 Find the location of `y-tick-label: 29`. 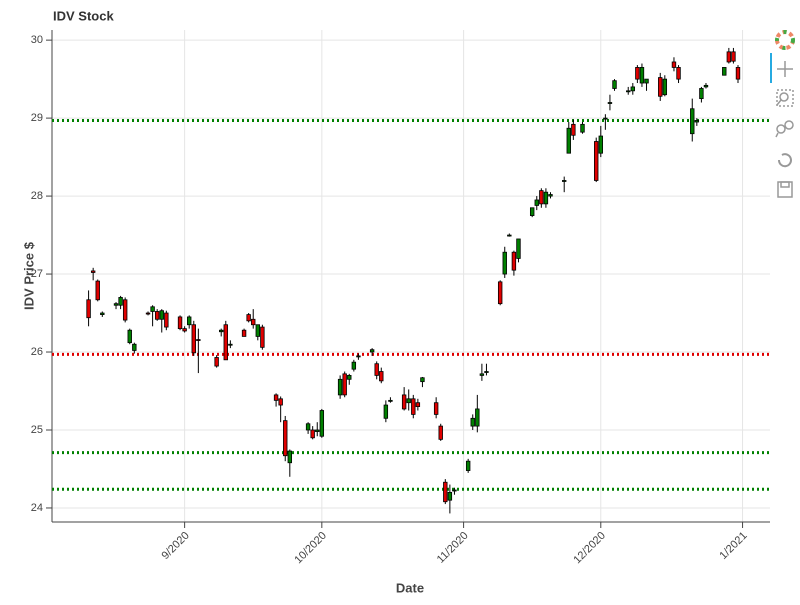

y-tick-label: 29 is located at coordinates (37, 118).